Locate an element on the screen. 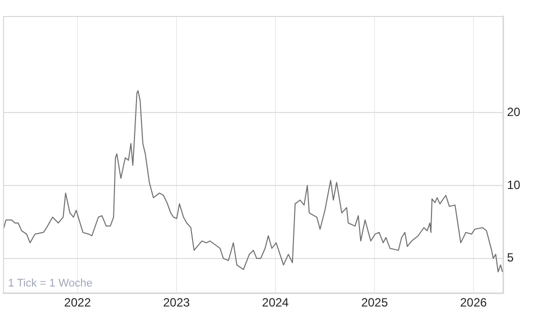 The image size is (545, 327). y-tick-label: 10 is located at coordinates (514, 185).